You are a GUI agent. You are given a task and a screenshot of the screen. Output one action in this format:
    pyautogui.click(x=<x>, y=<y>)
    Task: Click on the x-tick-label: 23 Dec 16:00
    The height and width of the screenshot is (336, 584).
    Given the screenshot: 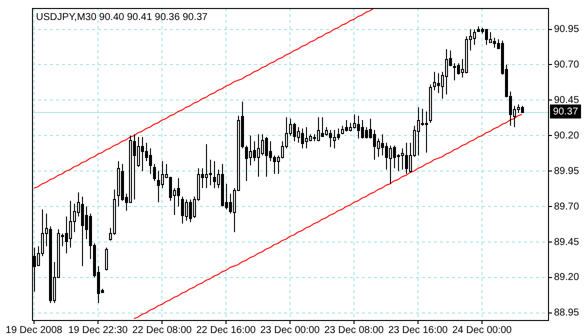 What is the action you would take?
    pyautogui.click(x=418, y=330)
    